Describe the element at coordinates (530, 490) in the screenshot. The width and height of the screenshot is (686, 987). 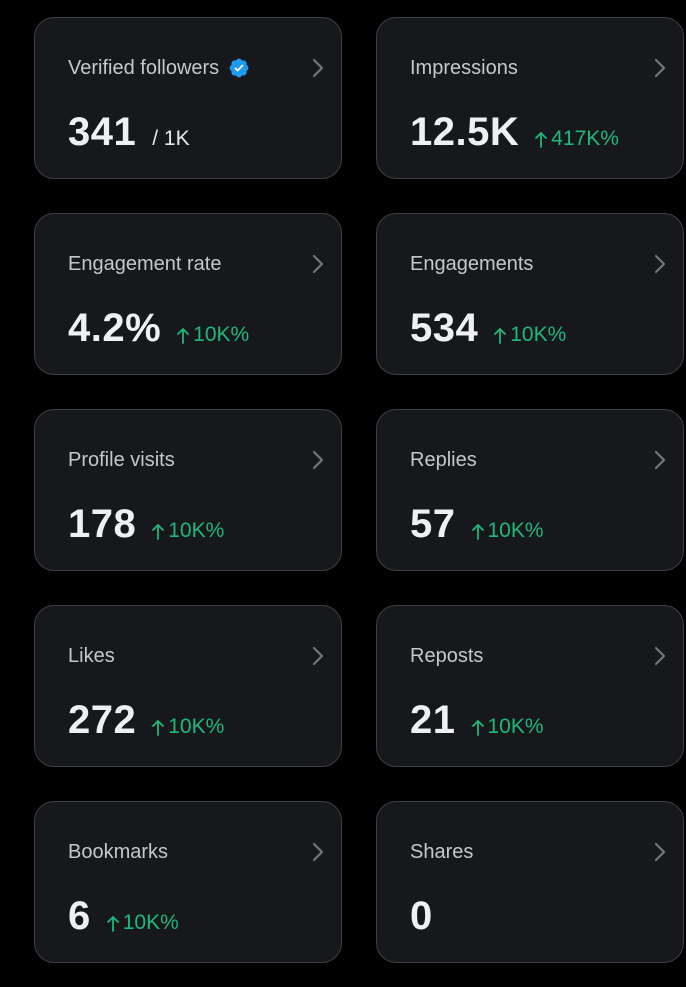
I see `card-replies: Replies 57 10K%` at that location.